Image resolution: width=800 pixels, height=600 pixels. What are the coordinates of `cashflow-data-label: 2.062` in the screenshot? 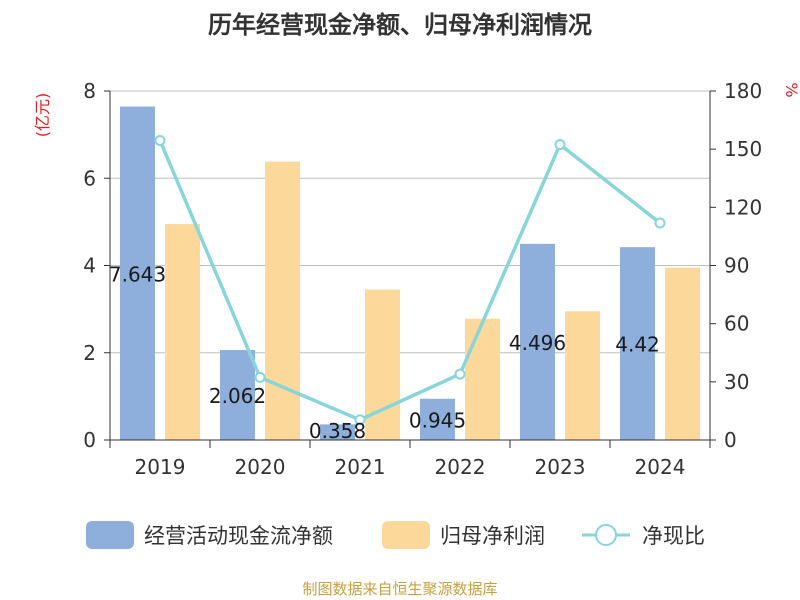 It's located at (237, 396).